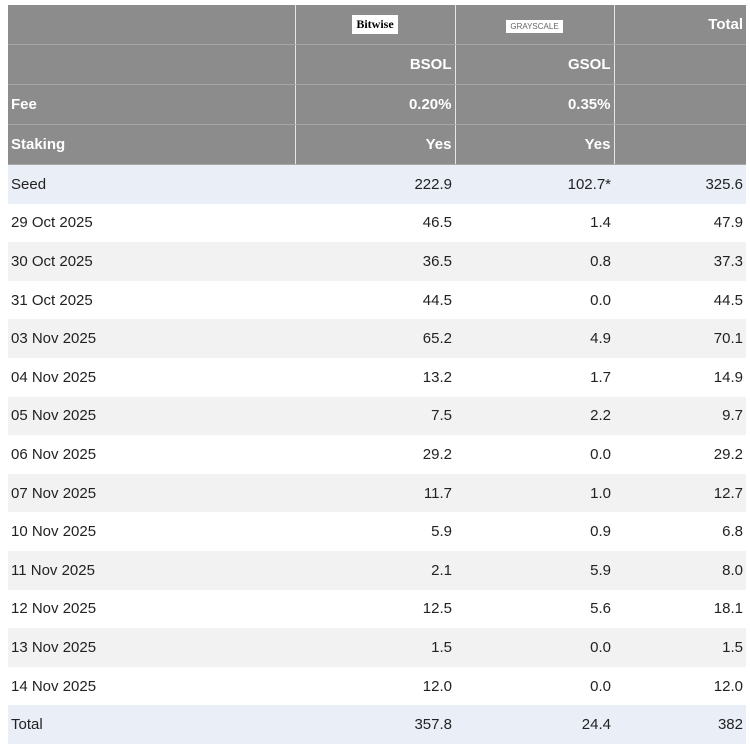 This screenshot has height=744, width=750. I want to click on data-row: 12 Nov 2025 12.5 5.6 18.1, so click(377, 609).